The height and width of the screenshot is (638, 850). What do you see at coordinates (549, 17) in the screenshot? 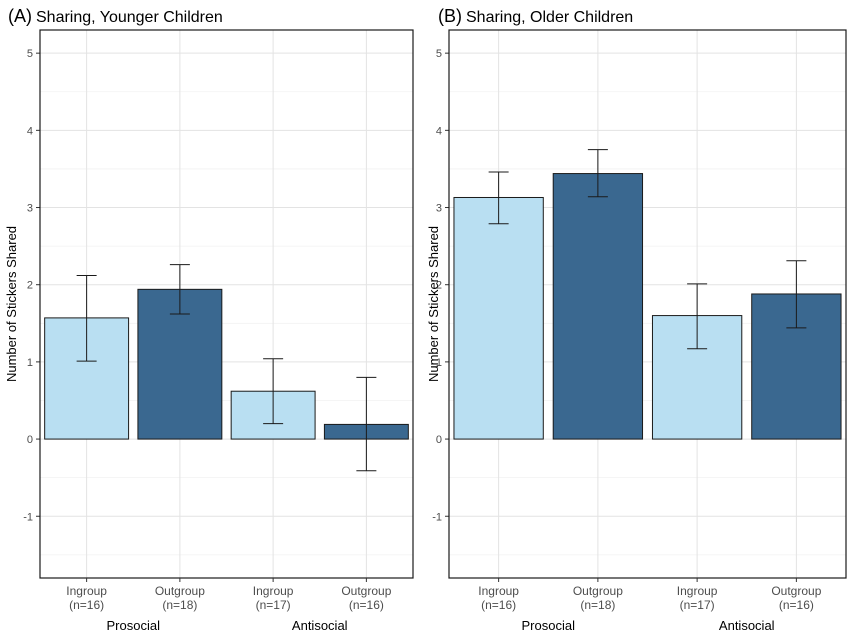
I see `panel-title-text: Sharing, Older Children` at bounding box center [549, 17].